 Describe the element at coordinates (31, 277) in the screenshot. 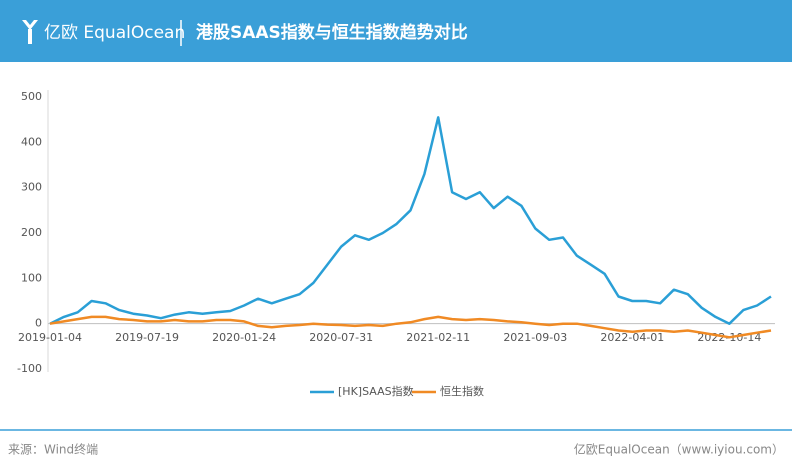

I see `y-tick-label: 100` at that location.